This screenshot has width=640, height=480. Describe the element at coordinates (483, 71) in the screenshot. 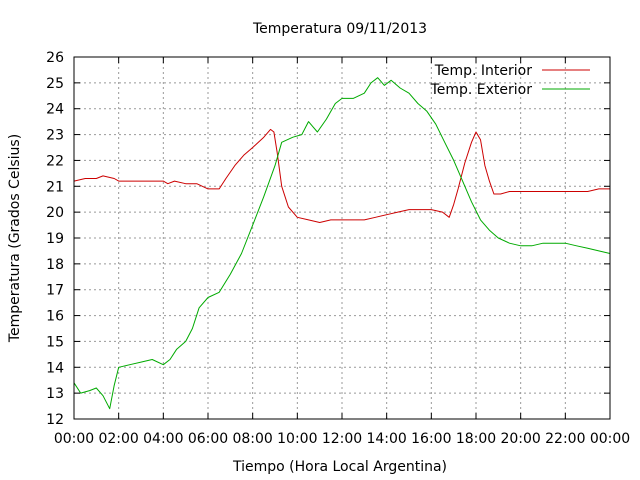

I see `legend-label: Temp. Interior` at that location.